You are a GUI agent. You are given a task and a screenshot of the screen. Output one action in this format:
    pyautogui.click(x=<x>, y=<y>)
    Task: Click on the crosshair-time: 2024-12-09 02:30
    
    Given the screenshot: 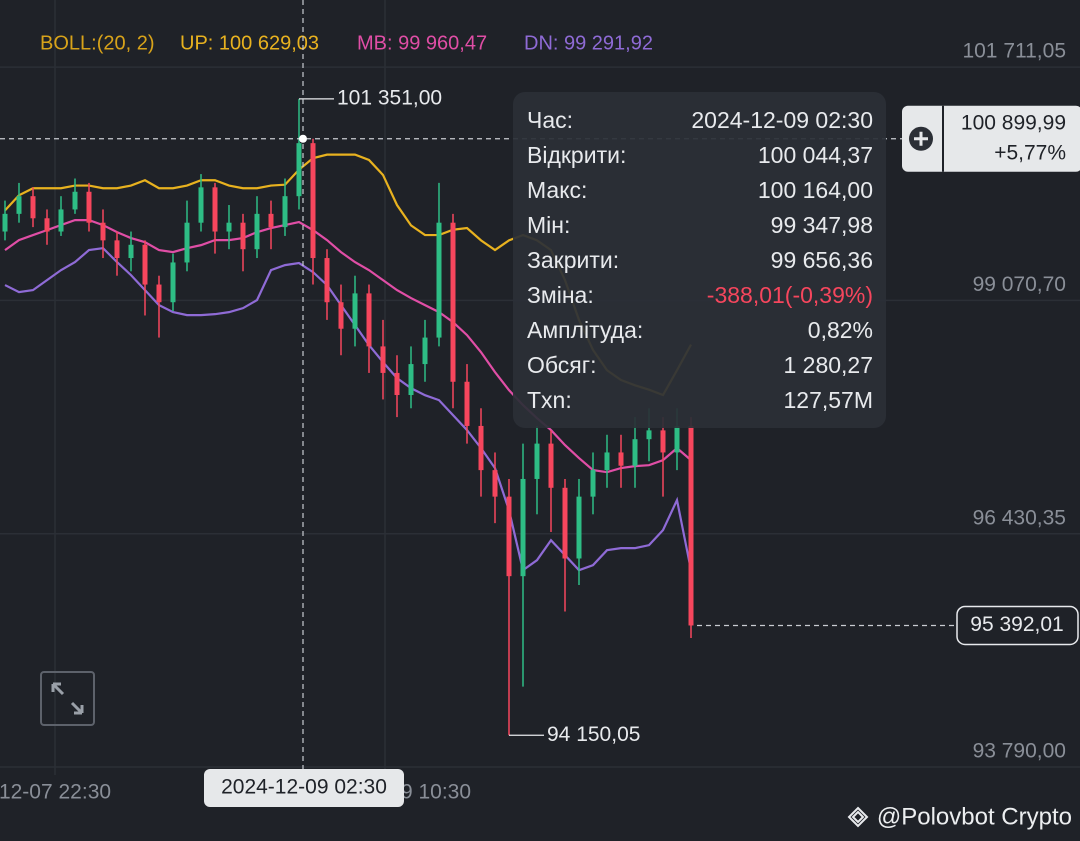 What is the action you would take?
    pyautogui.click(x=304, y=787)
    